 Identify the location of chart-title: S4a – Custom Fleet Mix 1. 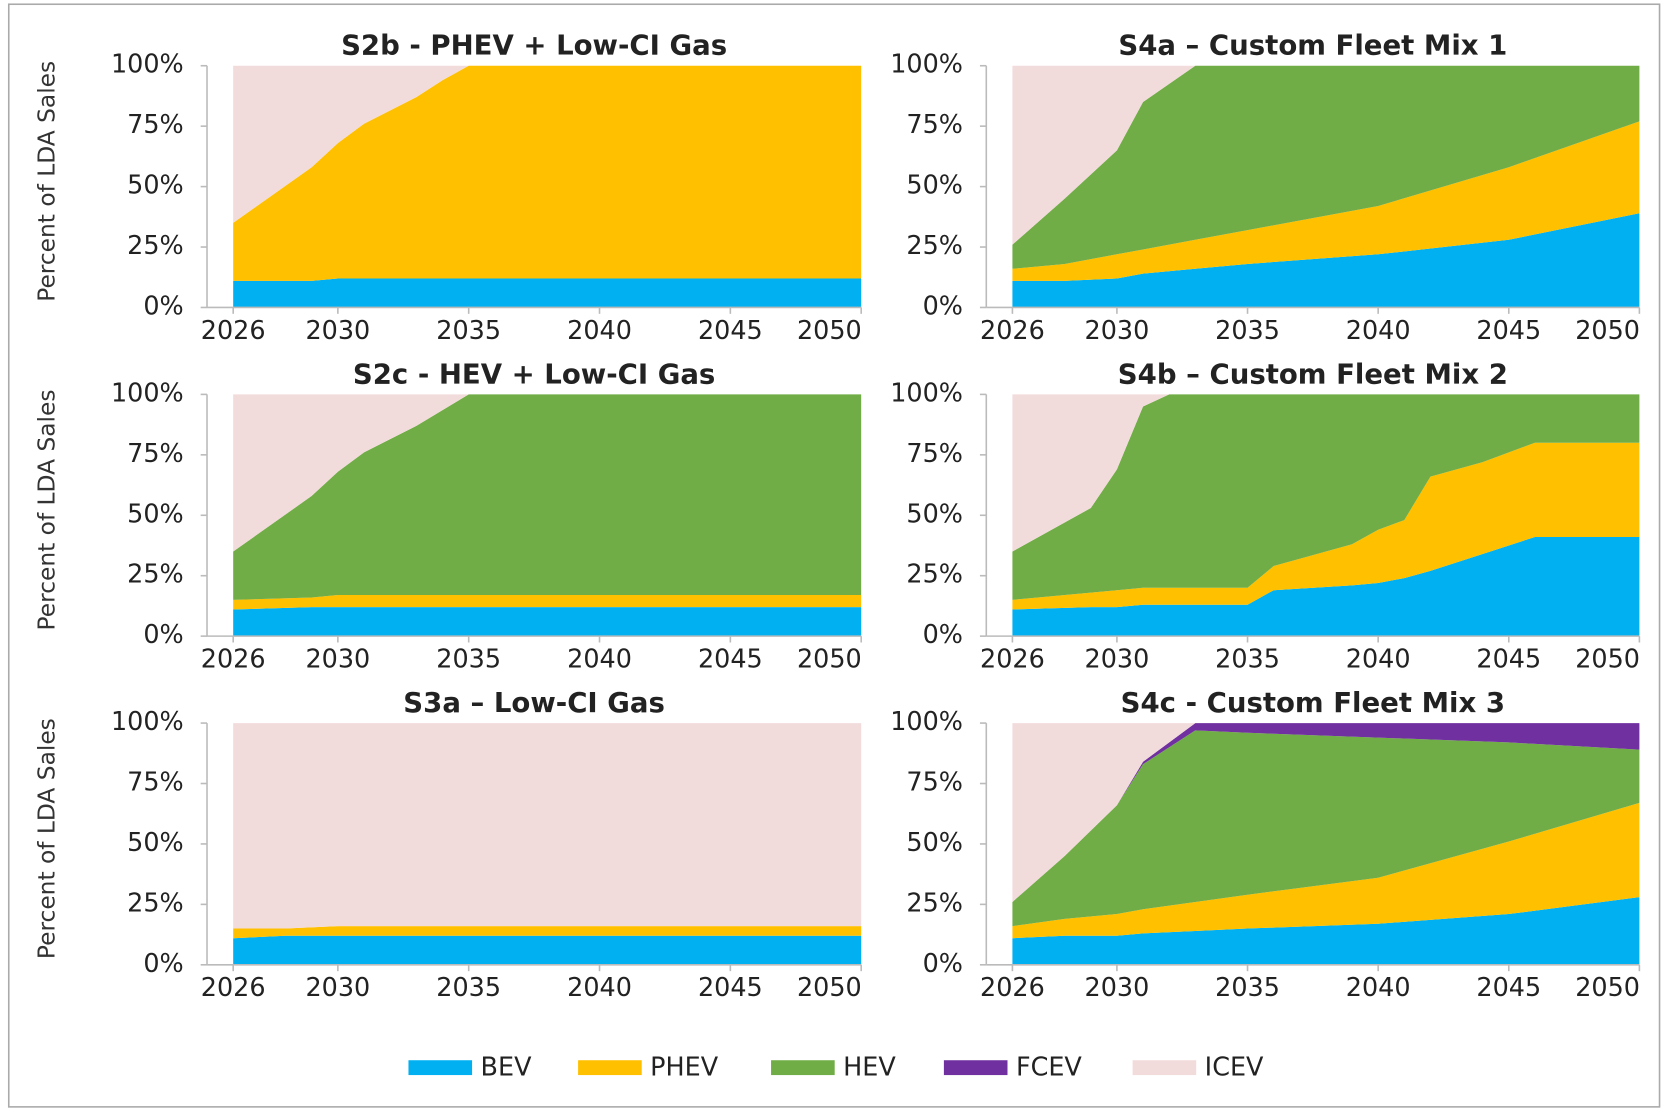
(1312, 46).